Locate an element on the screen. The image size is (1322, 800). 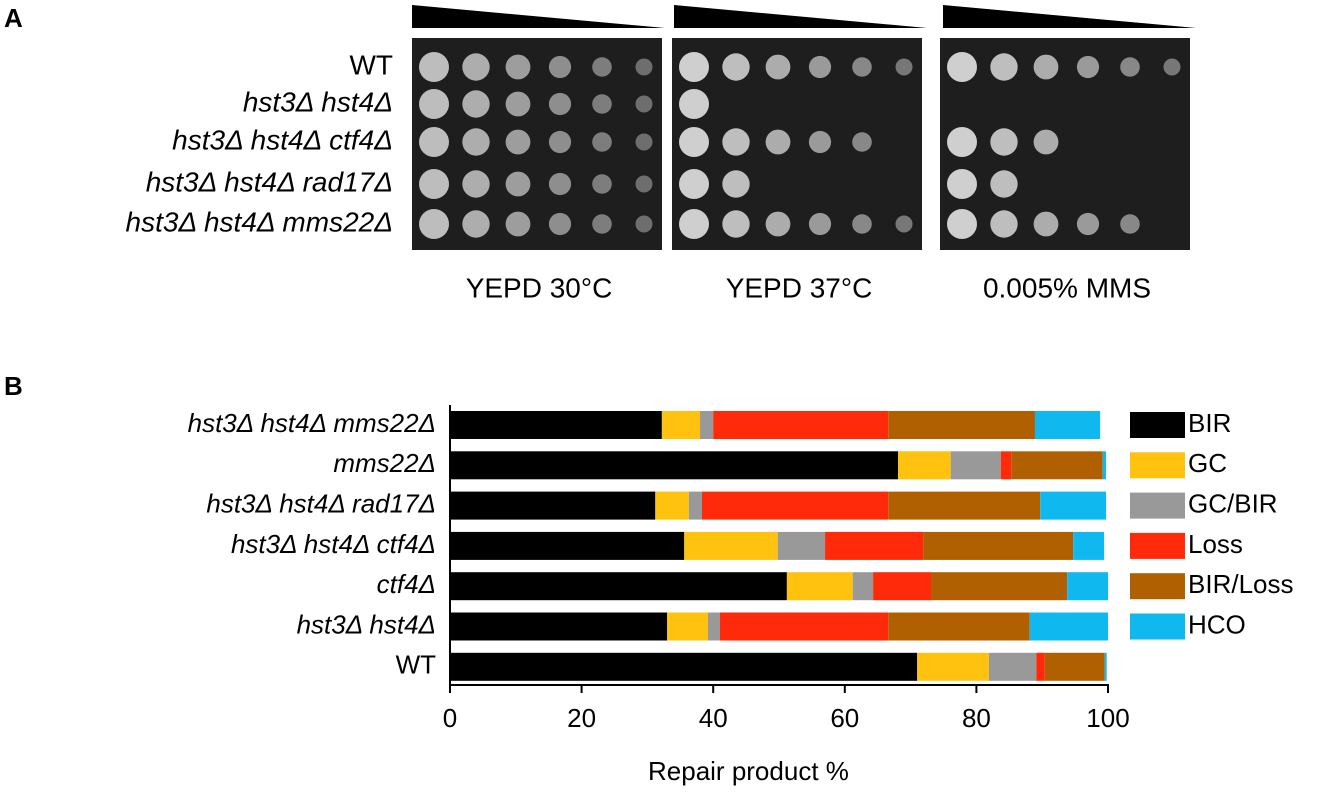
strain-label: hst3Δ hst4Δ is located at coordinates (318, 101).